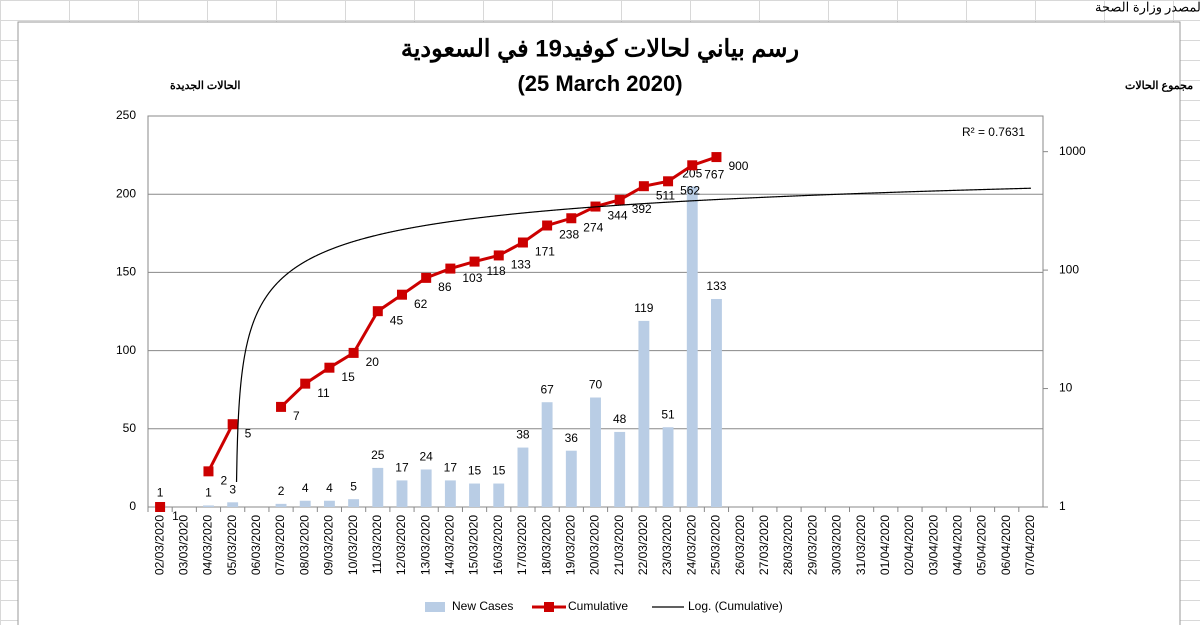  What do you see at coordinates (425, 545) in the screenshot?
I see `x-tick-label: 13/03/2020` at bounding box center [425, 545].